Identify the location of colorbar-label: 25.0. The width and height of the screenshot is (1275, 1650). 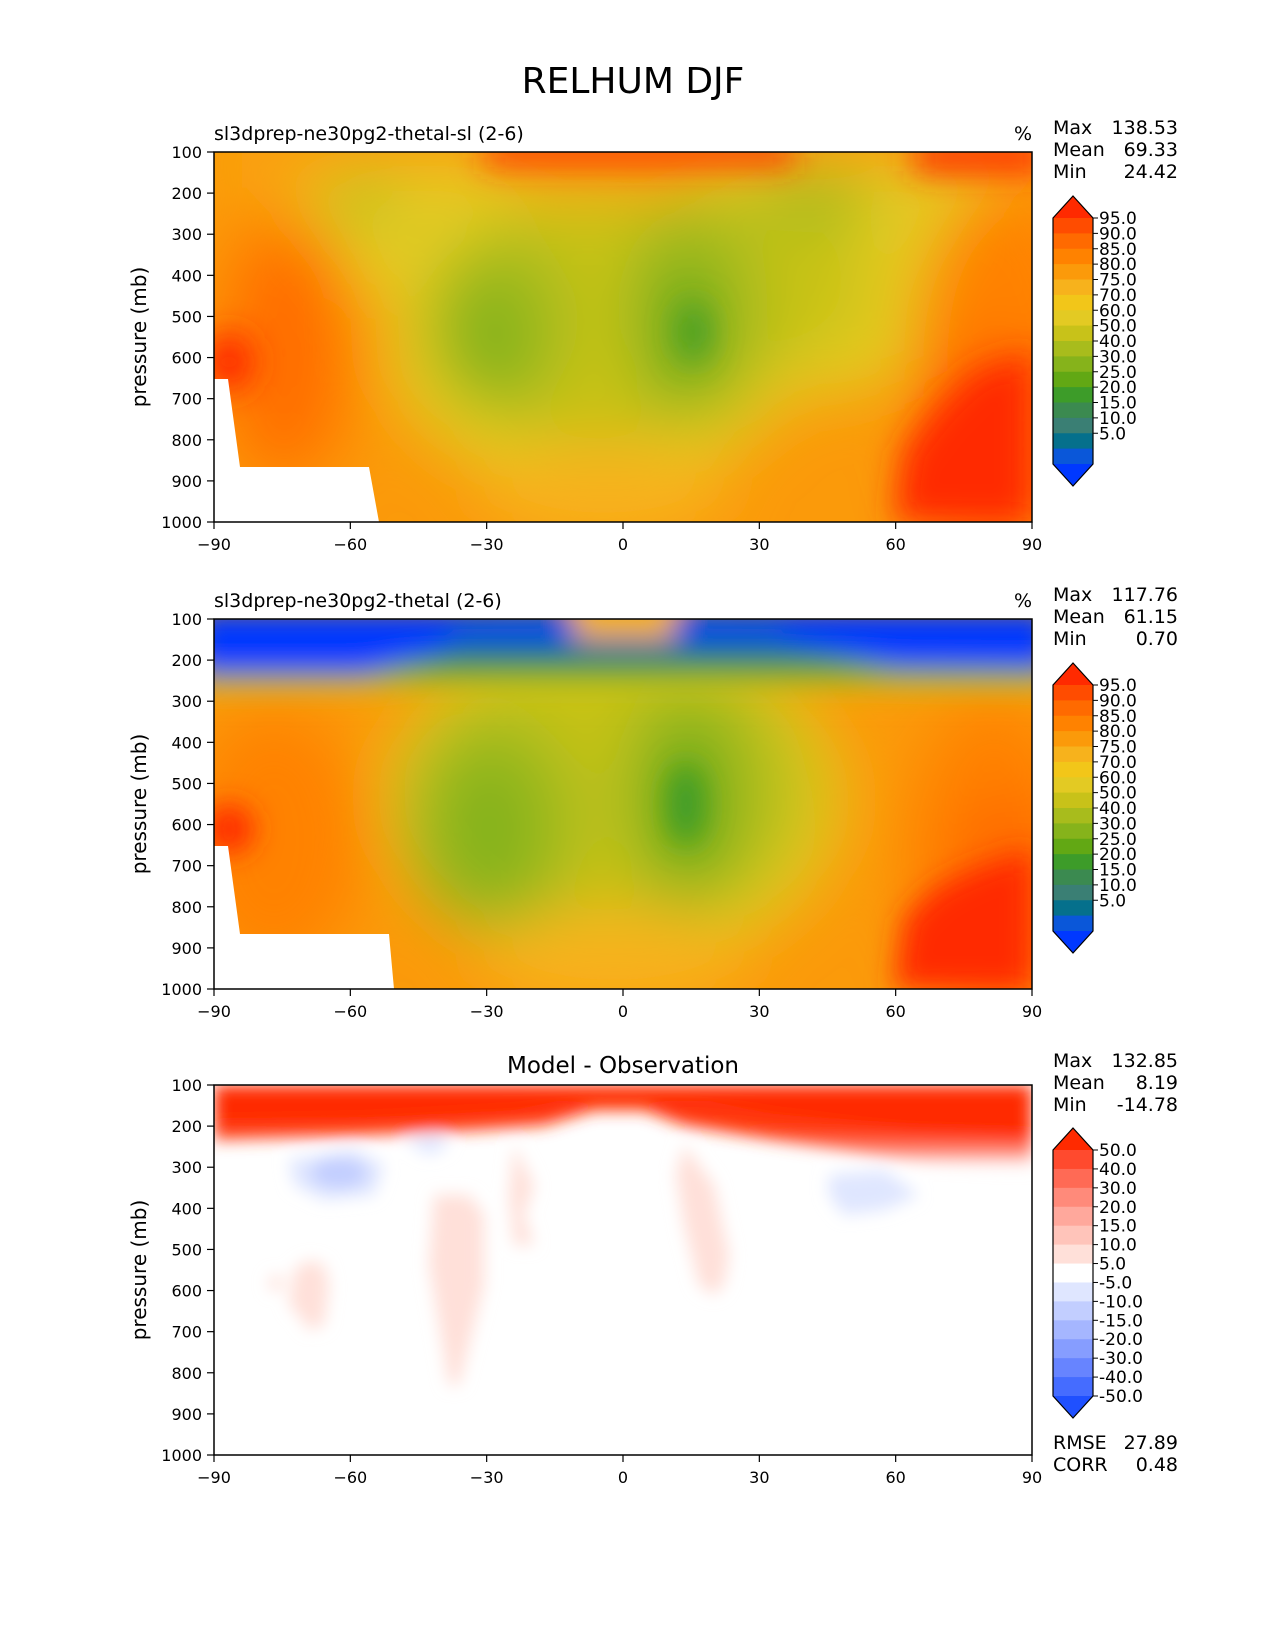
(1118, 373).